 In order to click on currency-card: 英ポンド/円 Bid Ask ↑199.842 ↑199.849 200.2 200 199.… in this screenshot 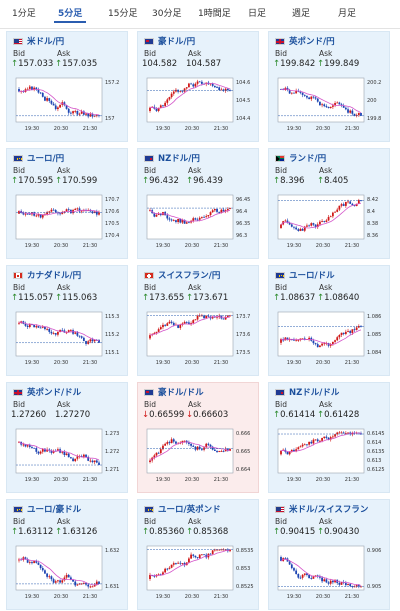, I will do `click(329, 86)`.